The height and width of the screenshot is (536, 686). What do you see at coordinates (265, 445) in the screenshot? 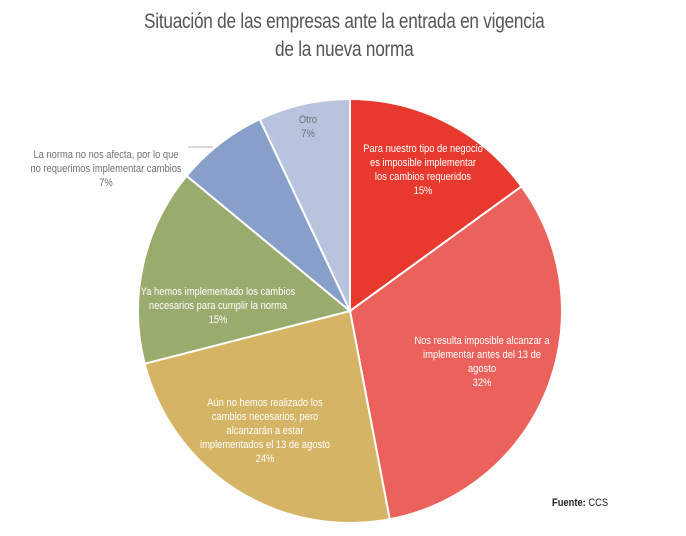
I see `slice-label-text: implementados el 13 de agosto` at bounding box center [265, 445].